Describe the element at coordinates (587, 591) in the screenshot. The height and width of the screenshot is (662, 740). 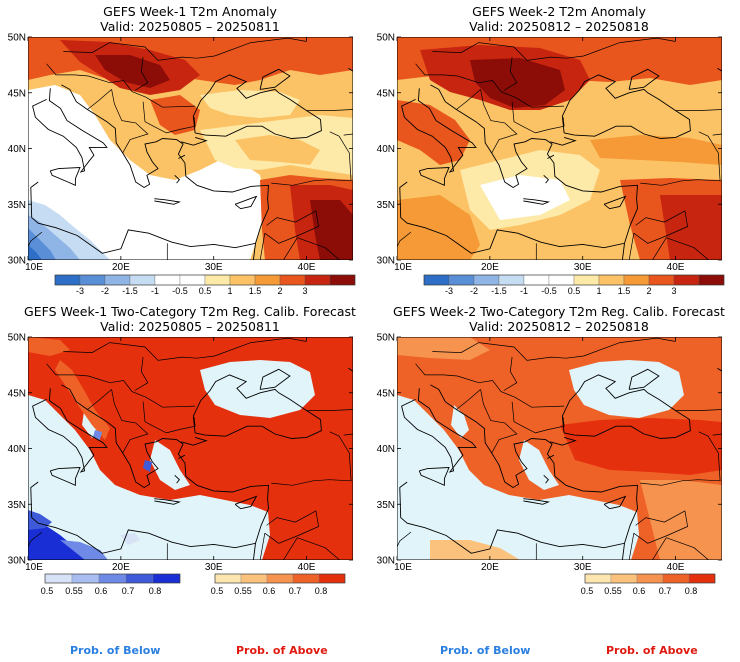
I see `prob-above-colorbar-right-tick: 0.5` at that location.